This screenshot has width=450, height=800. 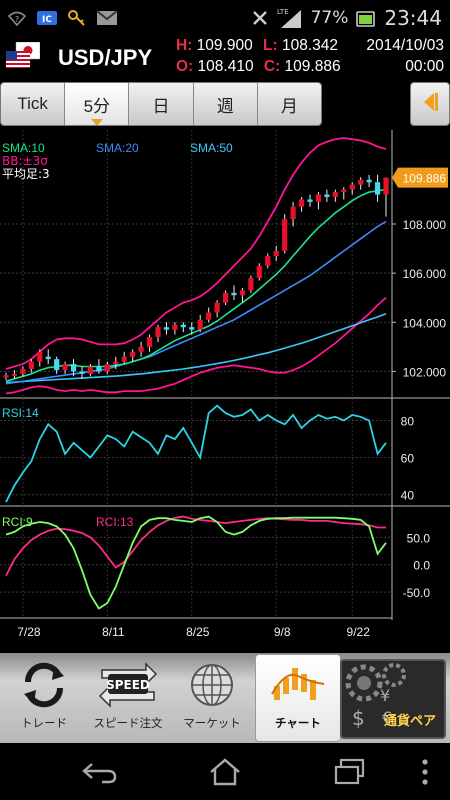 What do you see at coordinates (225, 18) in the screenshot?
I see `status-bar: ? IC LTE 77% 23:44` at bounding box center [225, 18].